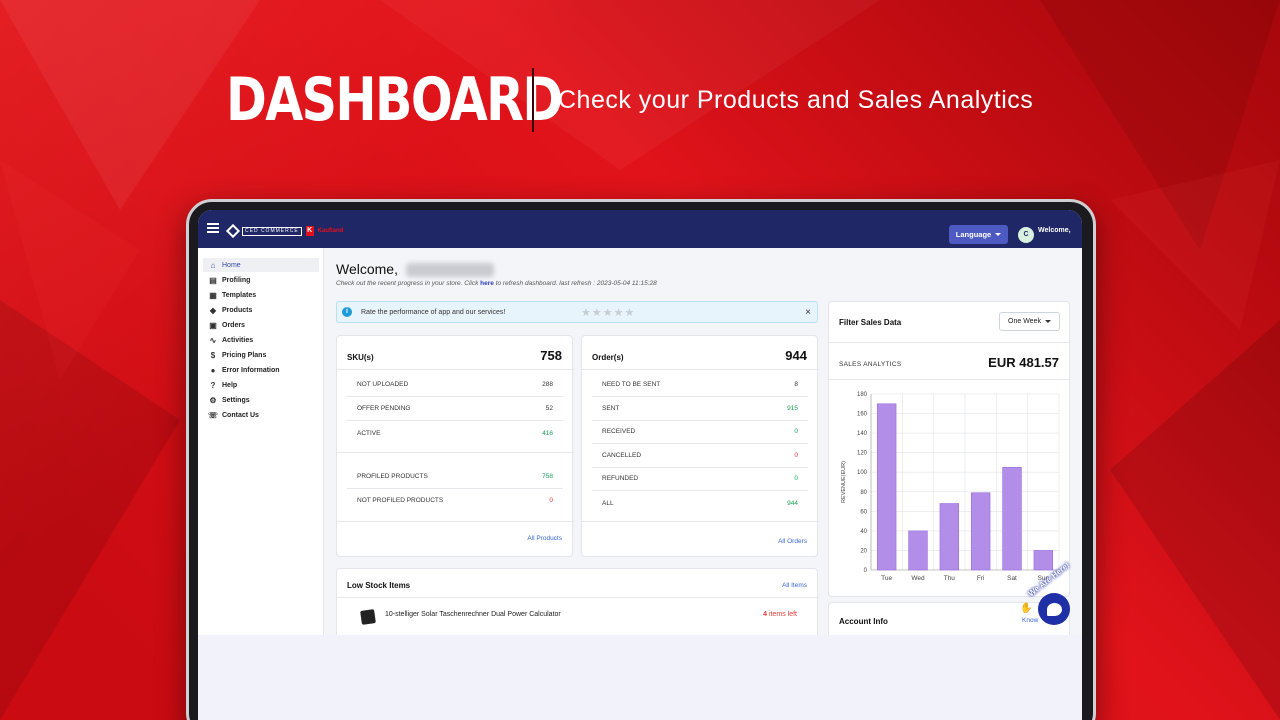  Describe the element at coordinates (844, 482) in the screenshot. I see `y-axis-label: REVENUE(EUR)` at that location.